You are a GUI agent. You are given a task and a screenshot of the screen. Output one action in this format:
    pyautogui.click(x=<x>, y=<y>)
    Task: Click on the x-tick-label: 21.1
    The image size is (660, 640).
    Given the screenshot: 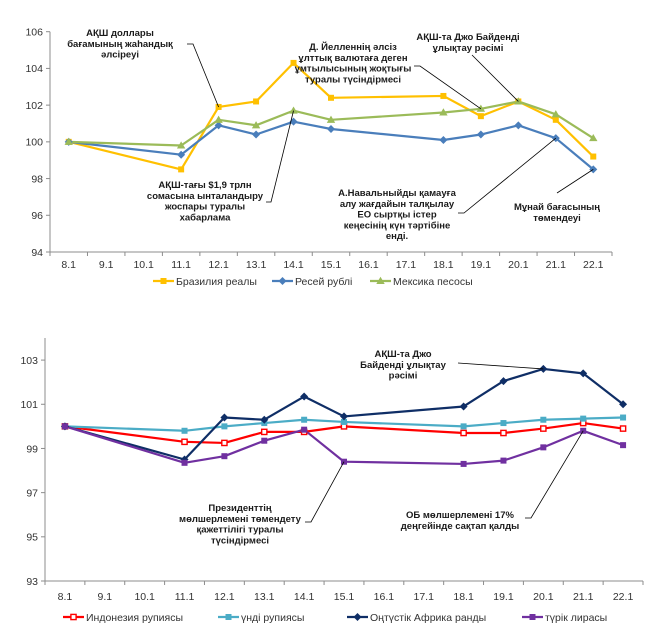 What is the action you would take?
    pyautogui.click(x=556, y=265)
    